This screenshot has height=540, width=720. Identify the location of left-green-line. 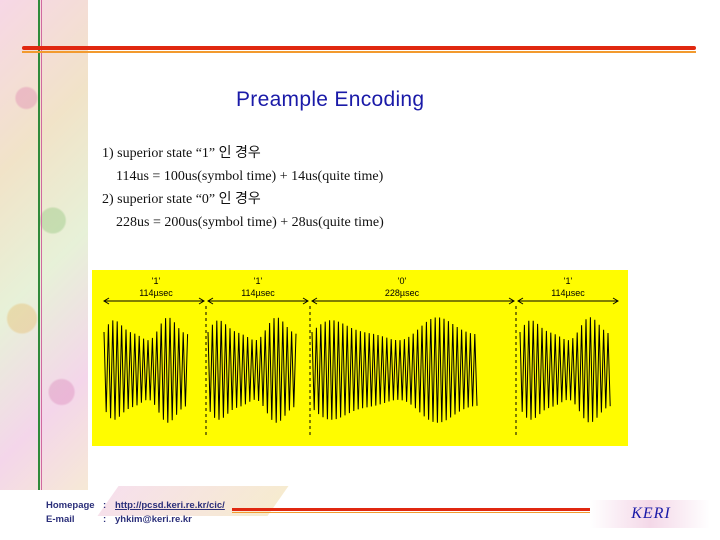
(39, 245).